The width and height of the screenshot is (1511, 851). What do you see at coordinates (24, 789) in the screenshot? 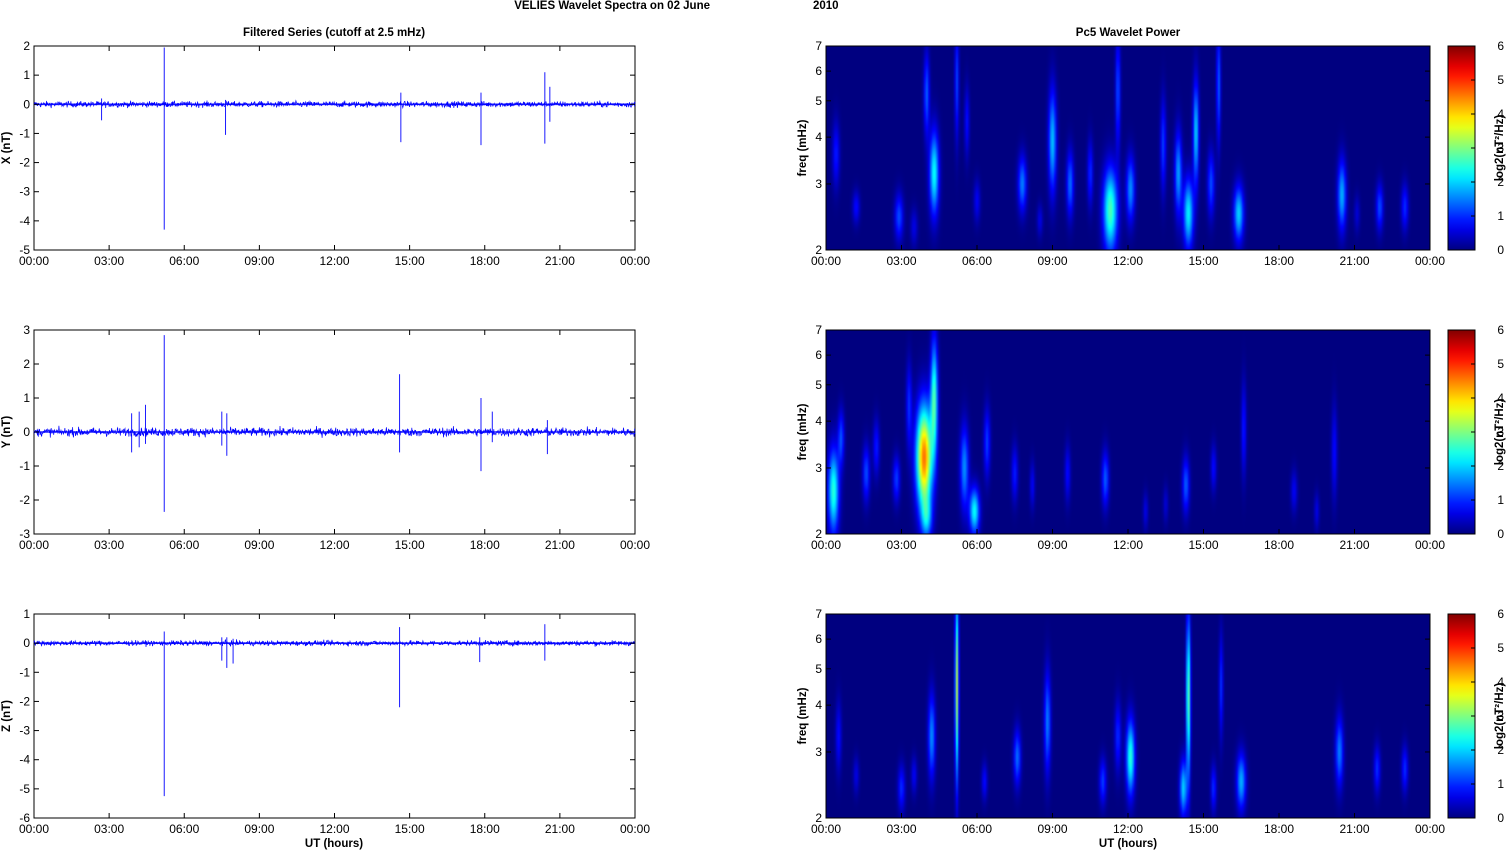
I see `ytick-label: -5` at bounding box center [24, 789].